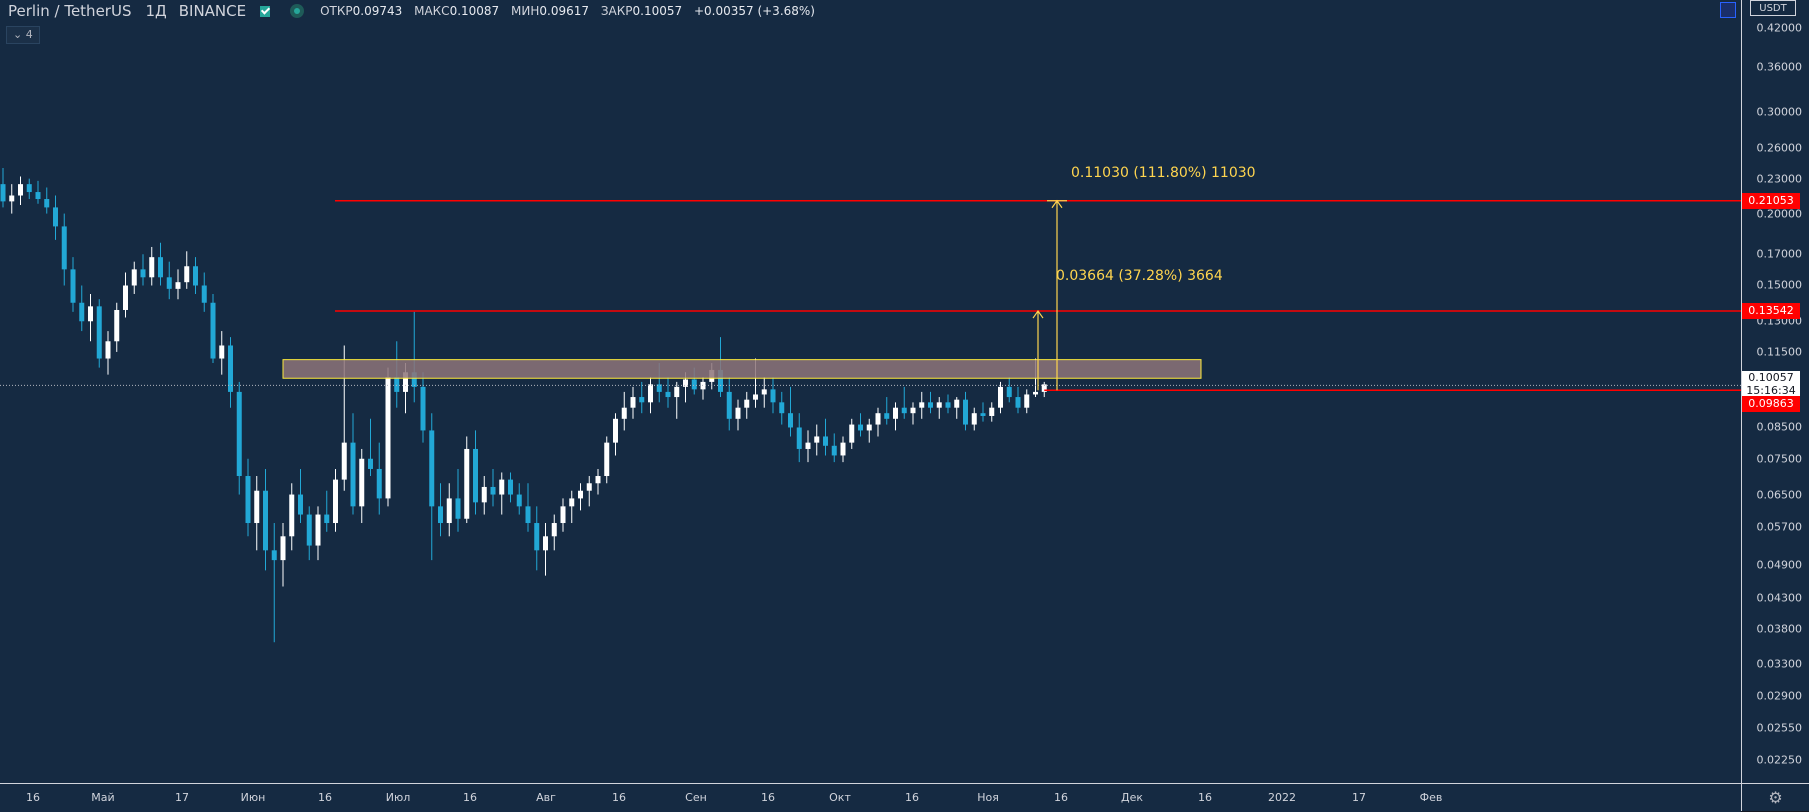 This screenshot has height=812, width=1809. I want to click on time-tick-label: Ноя, so click(988, 797).